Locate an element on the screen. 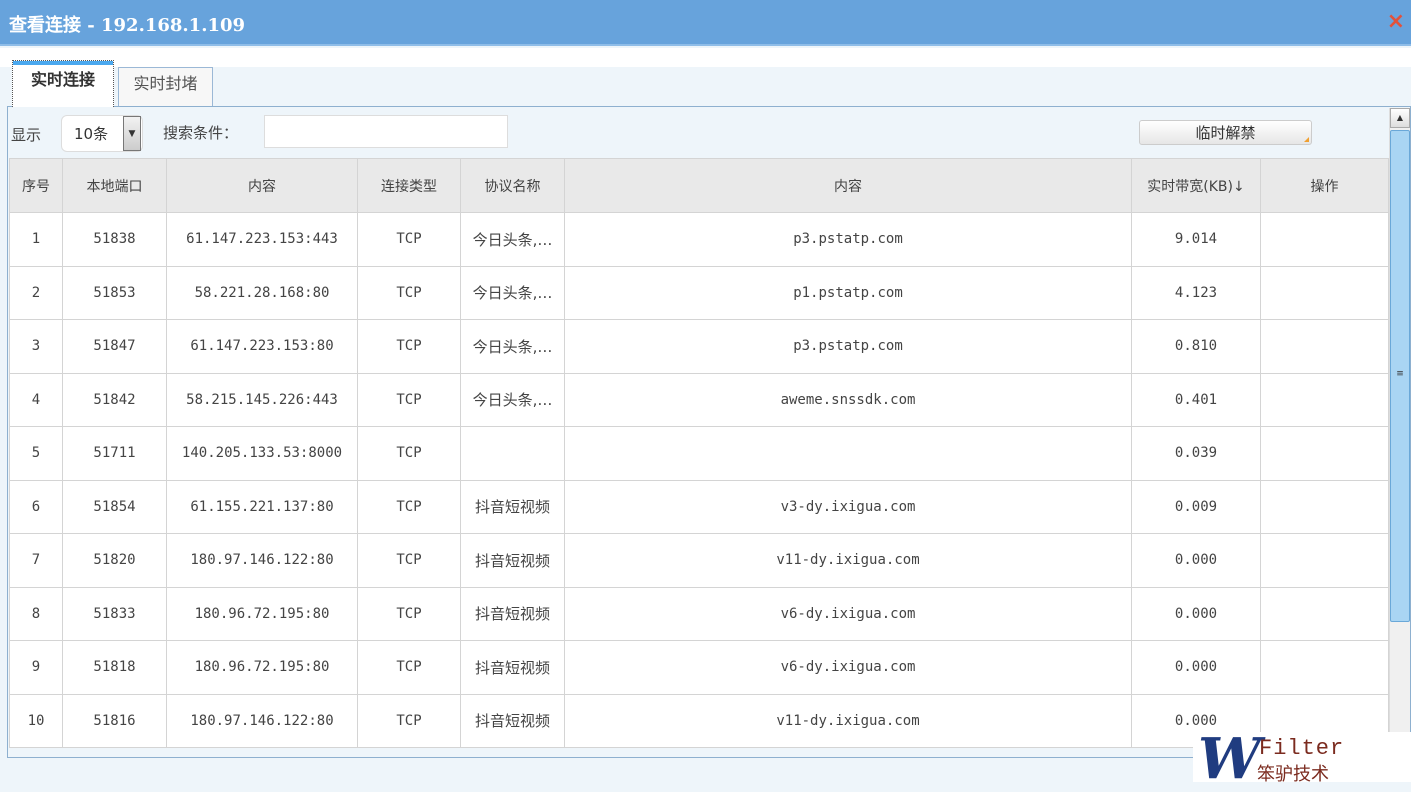 This screenshot has height=792, width=1411. table-cell: 0.810 is located at coordinates (1196, 346).